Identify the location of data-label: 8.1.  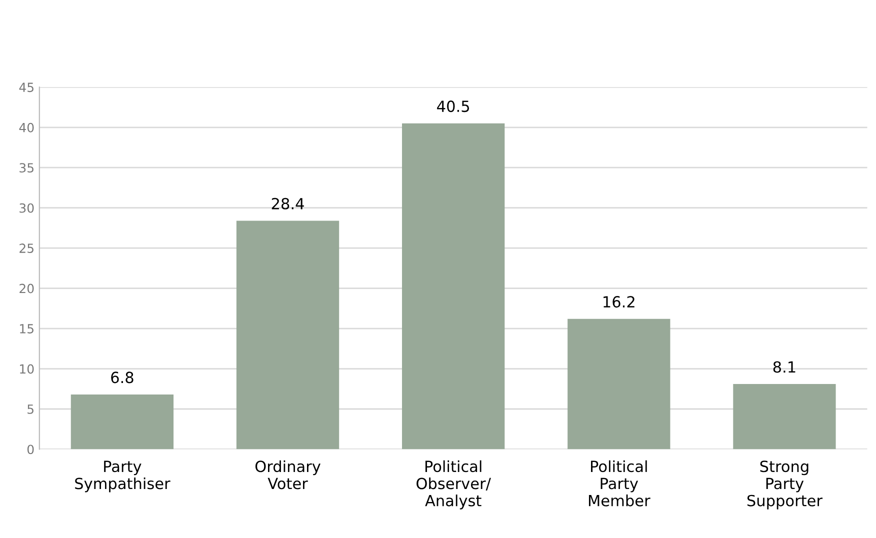
(784, 367).